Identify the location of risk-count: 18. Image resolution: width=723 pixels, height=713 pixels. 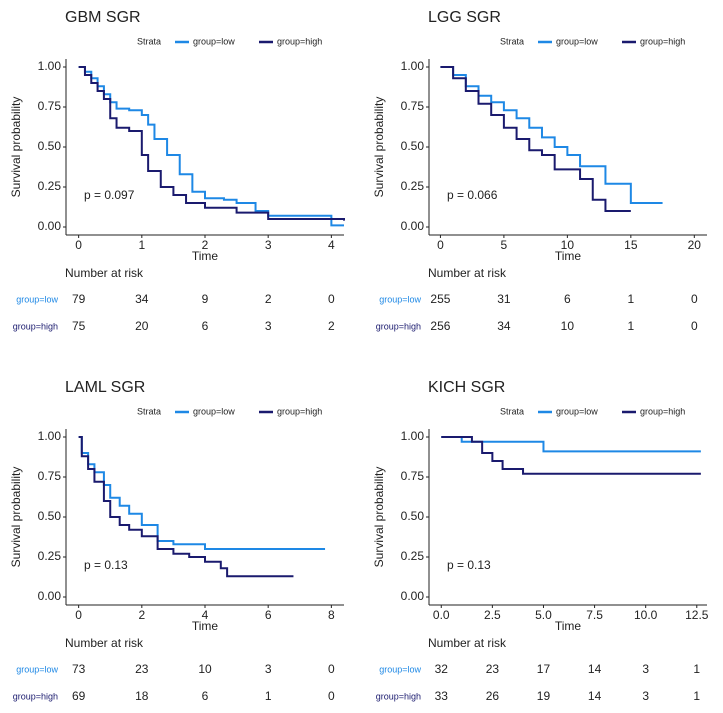
(142, 696).